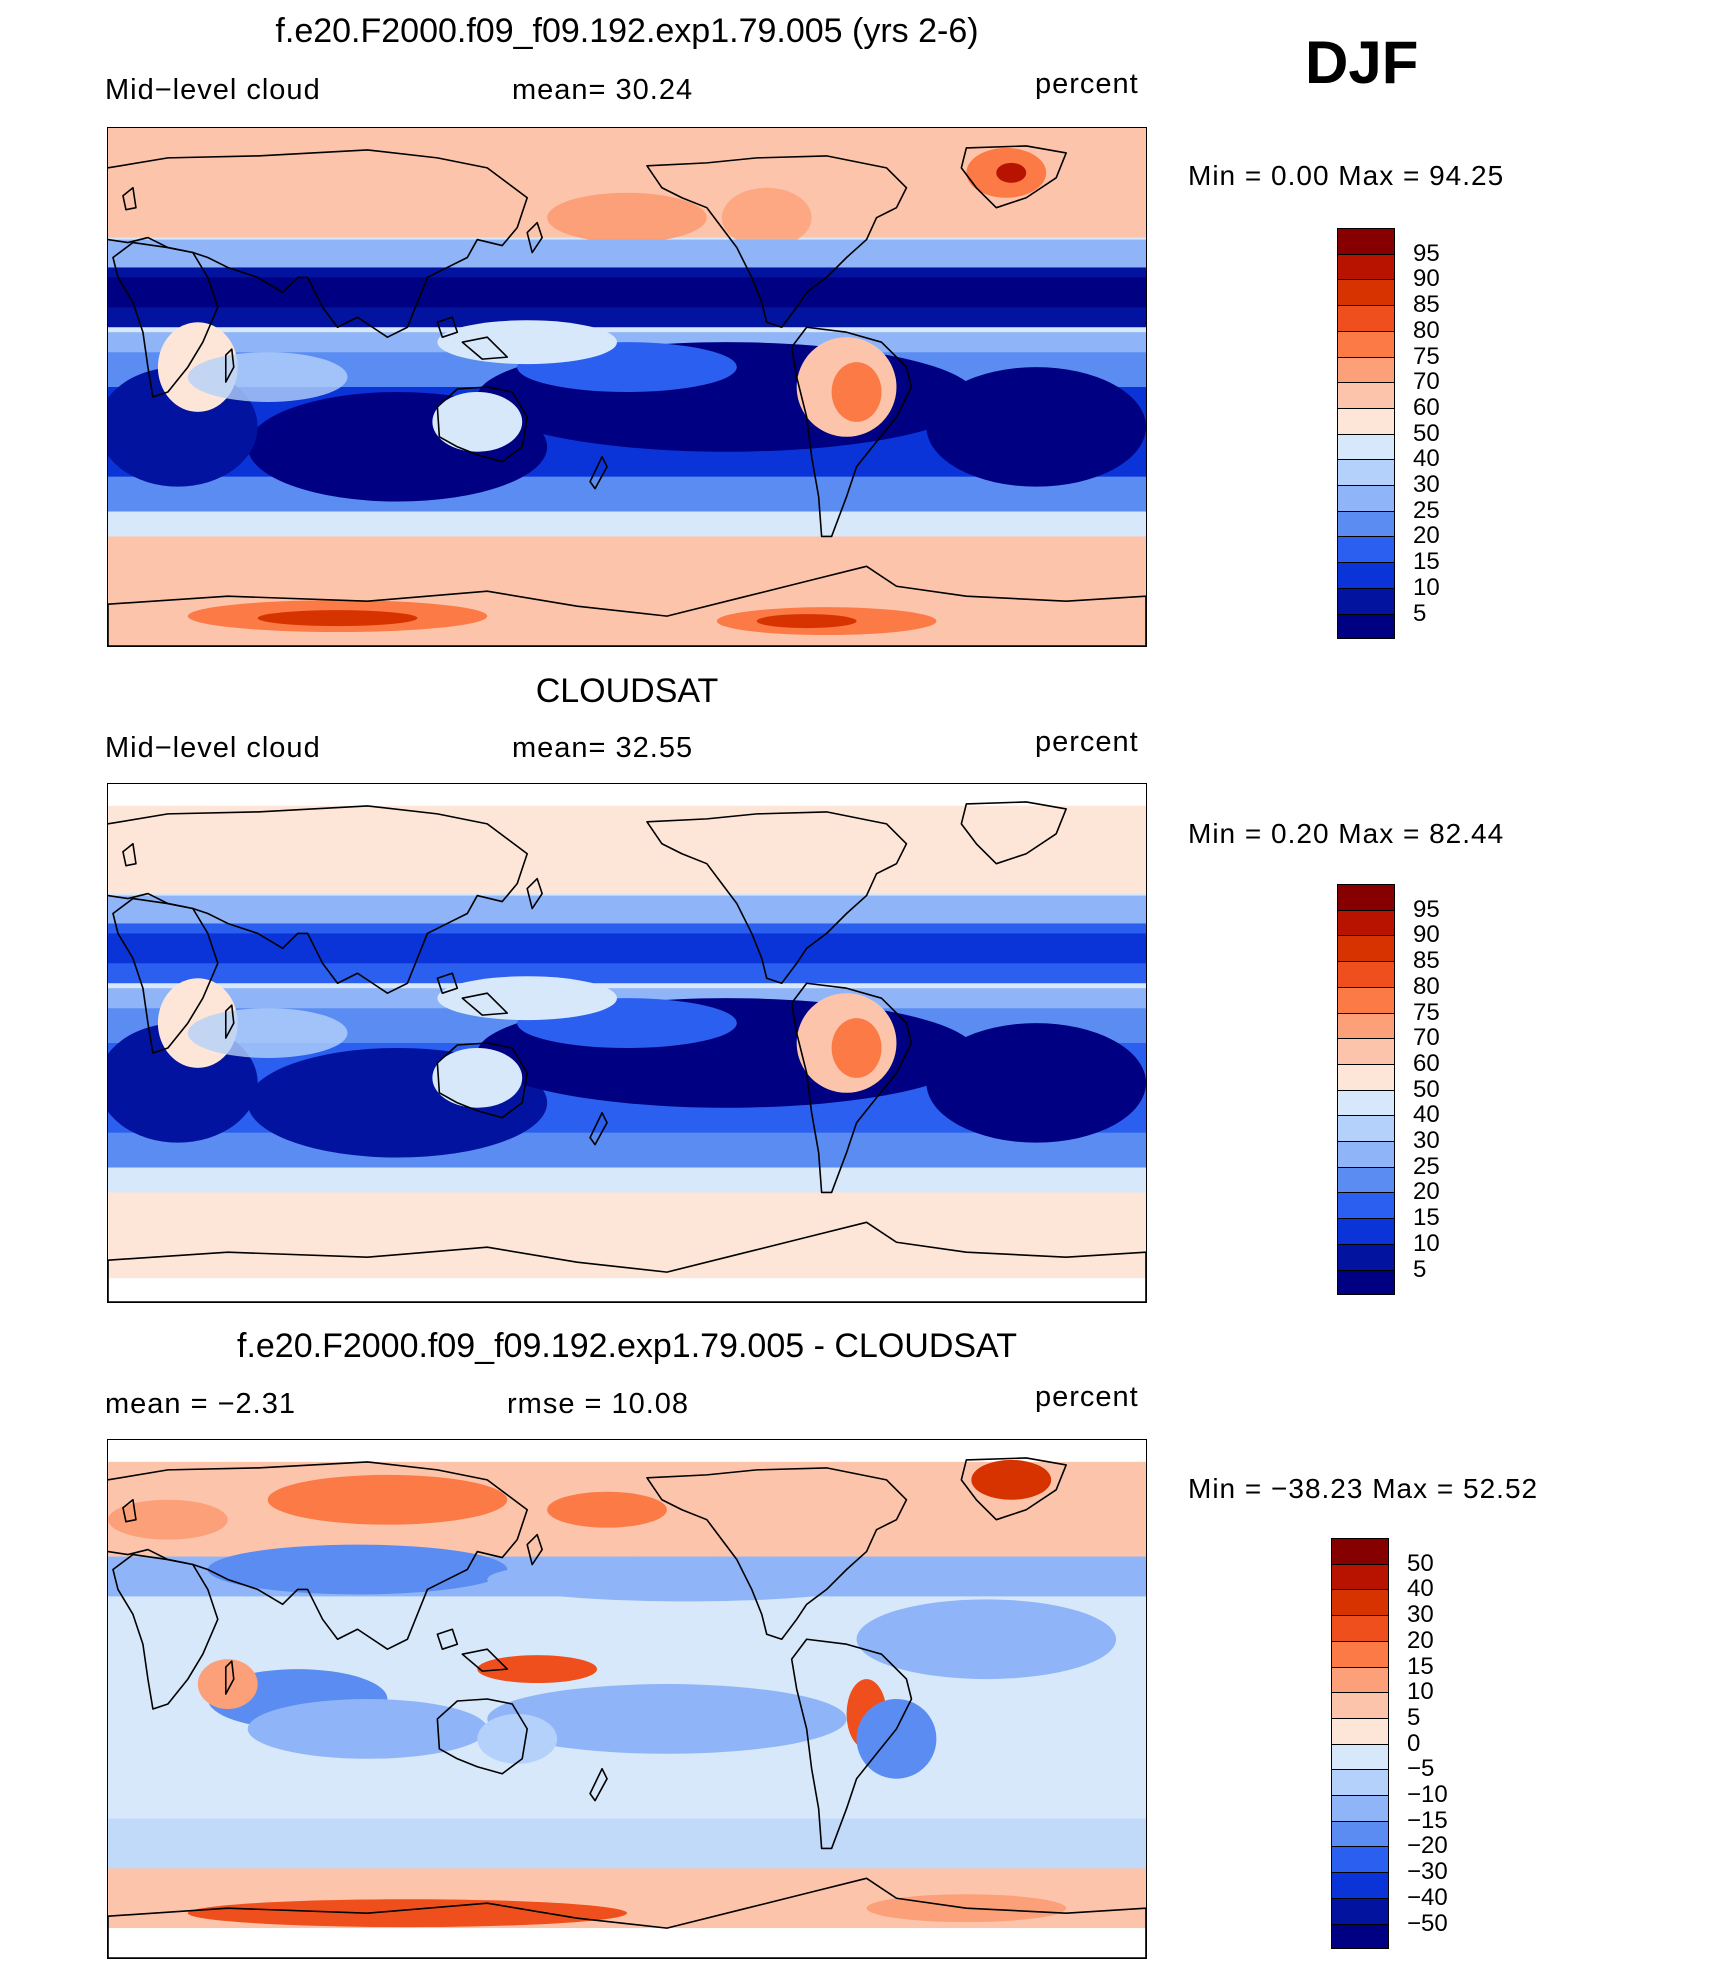 The width and height of the screenshot is (1710, 1963). Describe the element at coordinates (1087, 1397) in the screenshot. I see `panel-3-units-label: percent` at that location.